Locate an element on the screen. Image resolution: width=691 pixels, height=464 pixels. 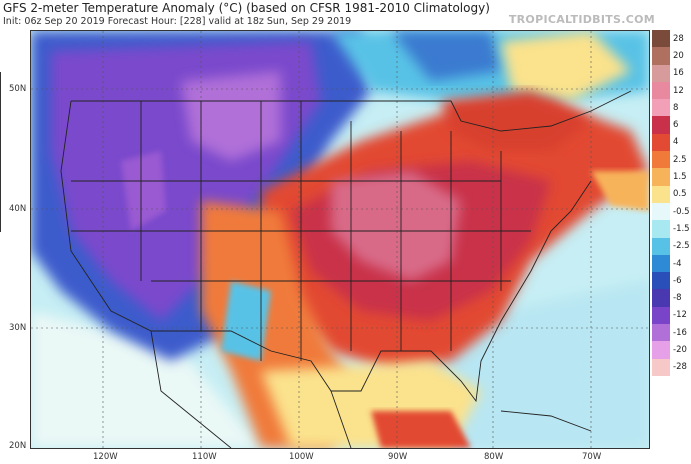
southwest-cool-patch is located at coordinates (246, 321).